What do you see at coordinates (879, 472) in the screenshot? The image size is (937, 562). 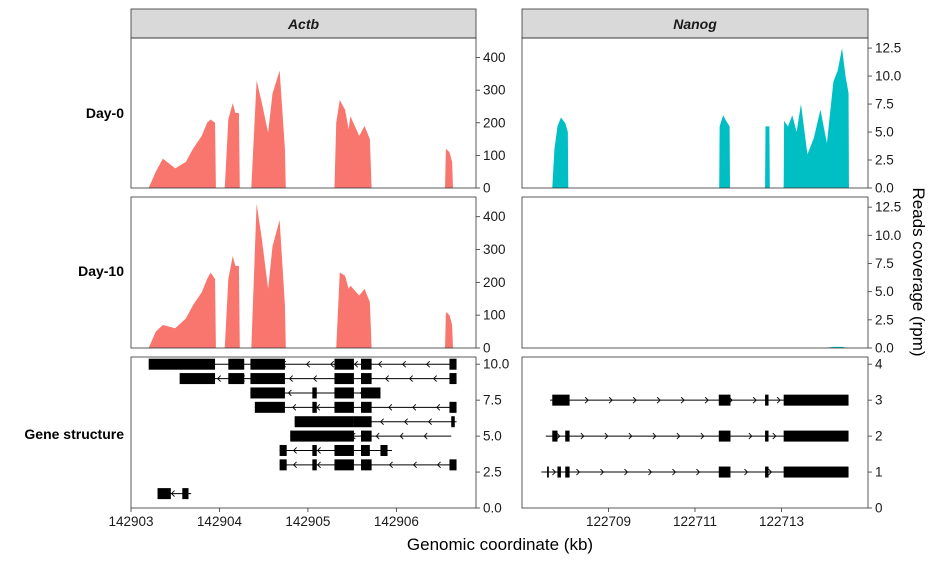 I see `y-tick-label: 1` at bounding box center [879, 472].